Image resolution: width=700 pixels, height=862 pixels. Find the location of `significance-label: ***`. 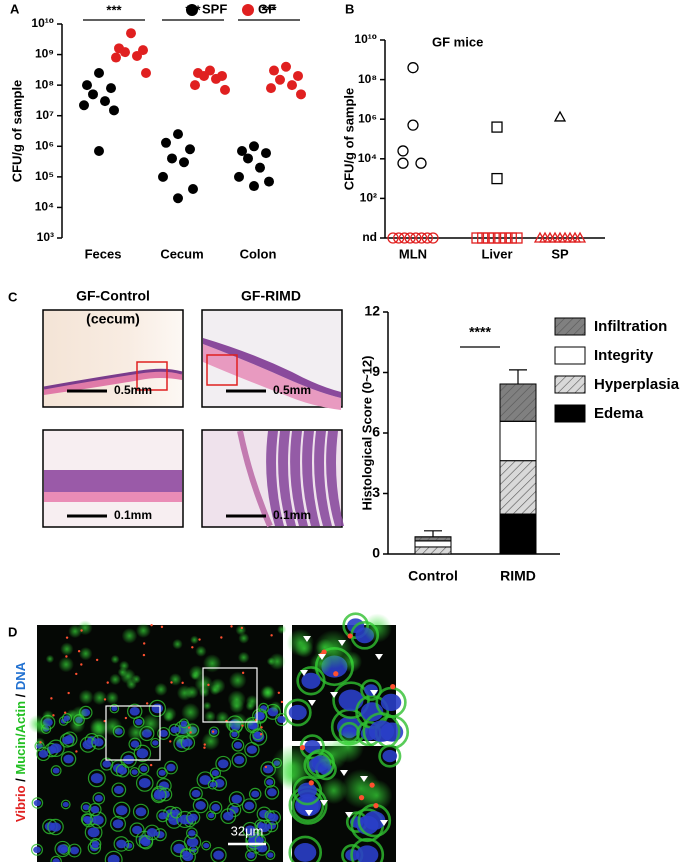

significance-label: *** is located at coordinates (193, 9).